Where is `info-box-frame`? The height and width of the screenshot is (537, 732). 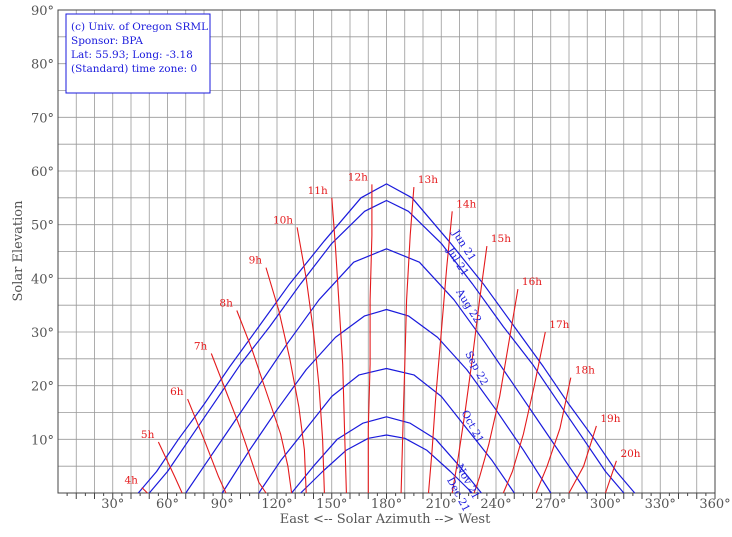
info-box-frame is located at coordinates (138, 53).